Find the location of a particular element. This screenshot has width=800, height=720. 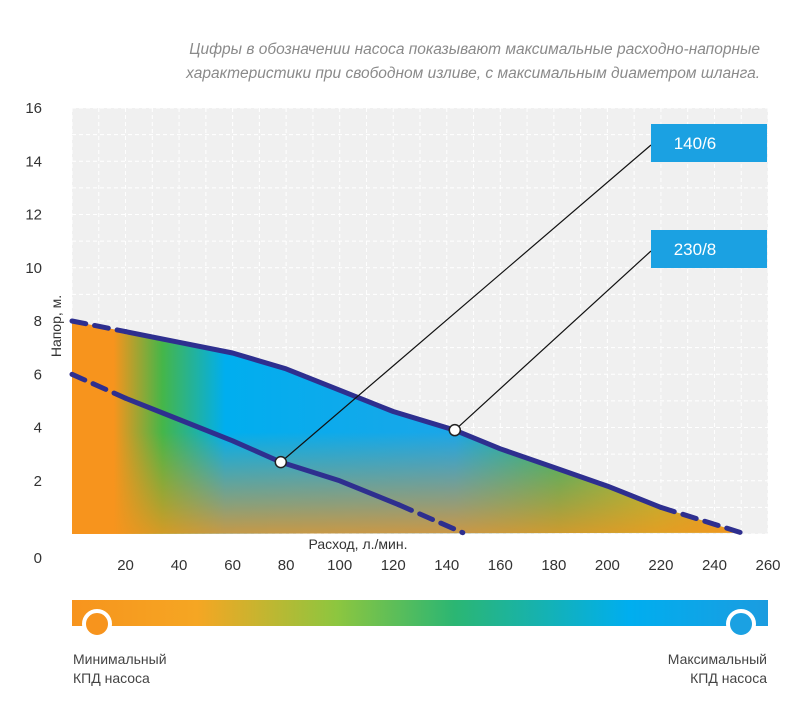

y-tick-label: 6 is located at coordinates (38, 374).